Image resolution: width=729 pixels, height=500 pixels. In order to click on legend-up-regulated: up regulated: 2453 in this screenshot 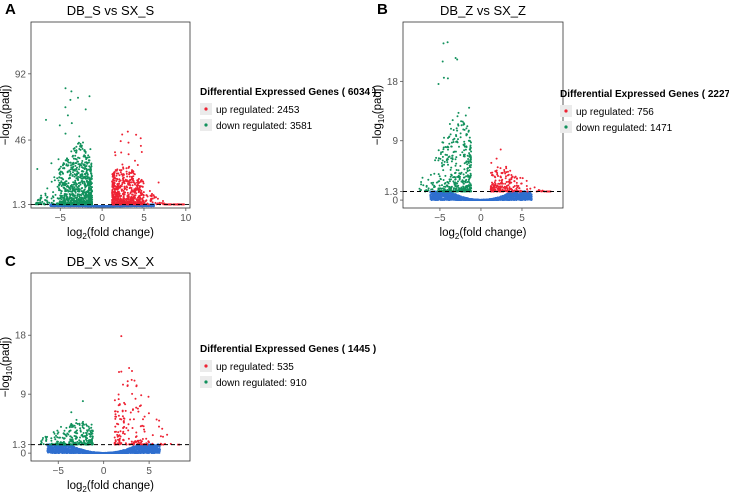, I will do `click(258, 110)`.